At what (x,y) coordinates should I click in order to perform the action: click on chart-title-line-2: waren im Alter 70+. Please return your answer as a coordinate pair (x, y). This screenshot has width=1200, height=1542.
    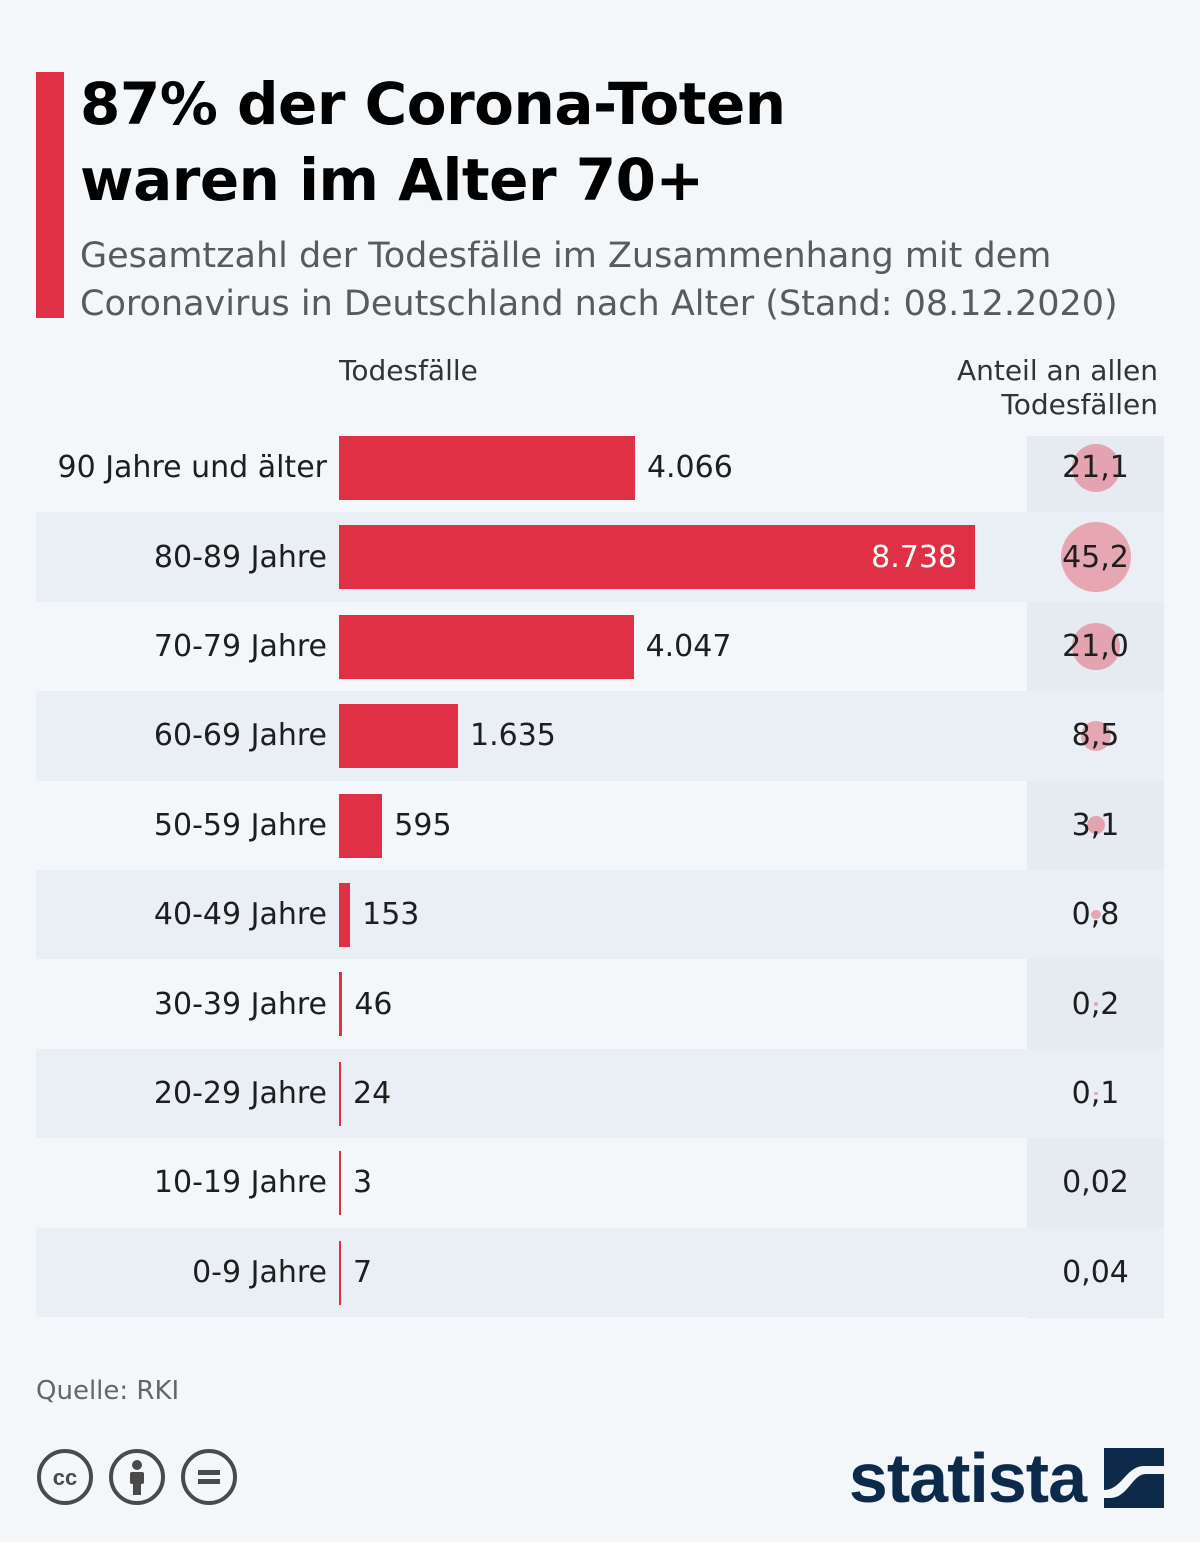
    Looking at the image, I should click on (392, 180).